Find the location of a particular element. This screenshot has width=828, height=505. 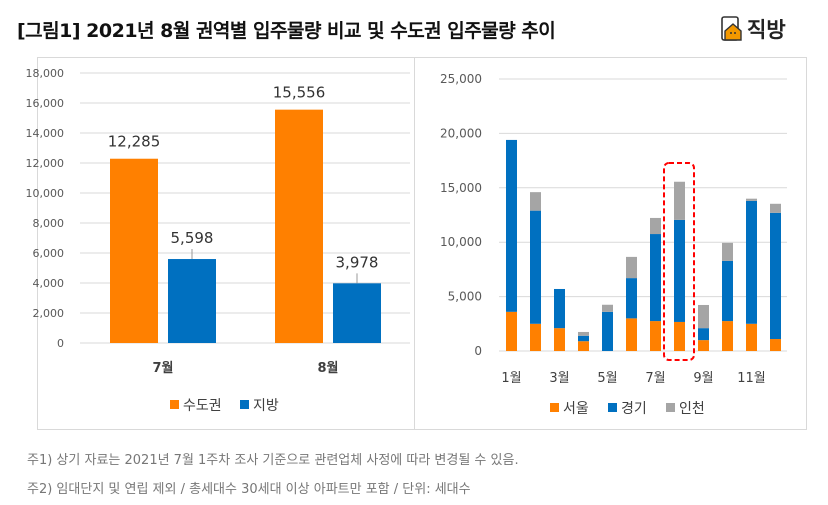

bar-서울-11월 is located at coordinates (751, 337).